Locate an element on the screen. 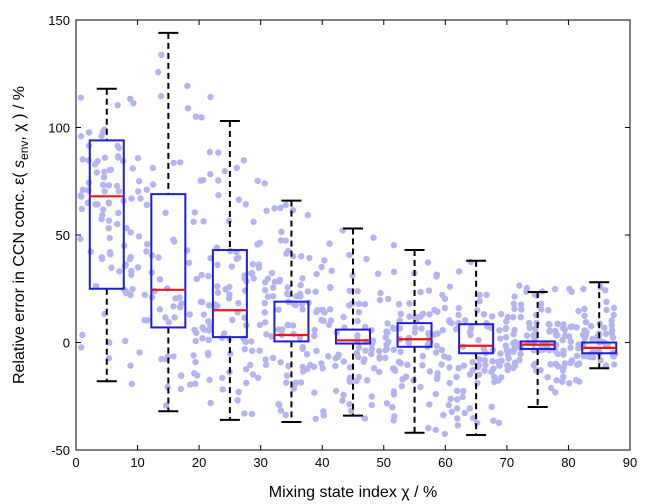 The width and height of the screenshot is (649, 504). x-tick-label: 50 is located at coordinates (384, 462).